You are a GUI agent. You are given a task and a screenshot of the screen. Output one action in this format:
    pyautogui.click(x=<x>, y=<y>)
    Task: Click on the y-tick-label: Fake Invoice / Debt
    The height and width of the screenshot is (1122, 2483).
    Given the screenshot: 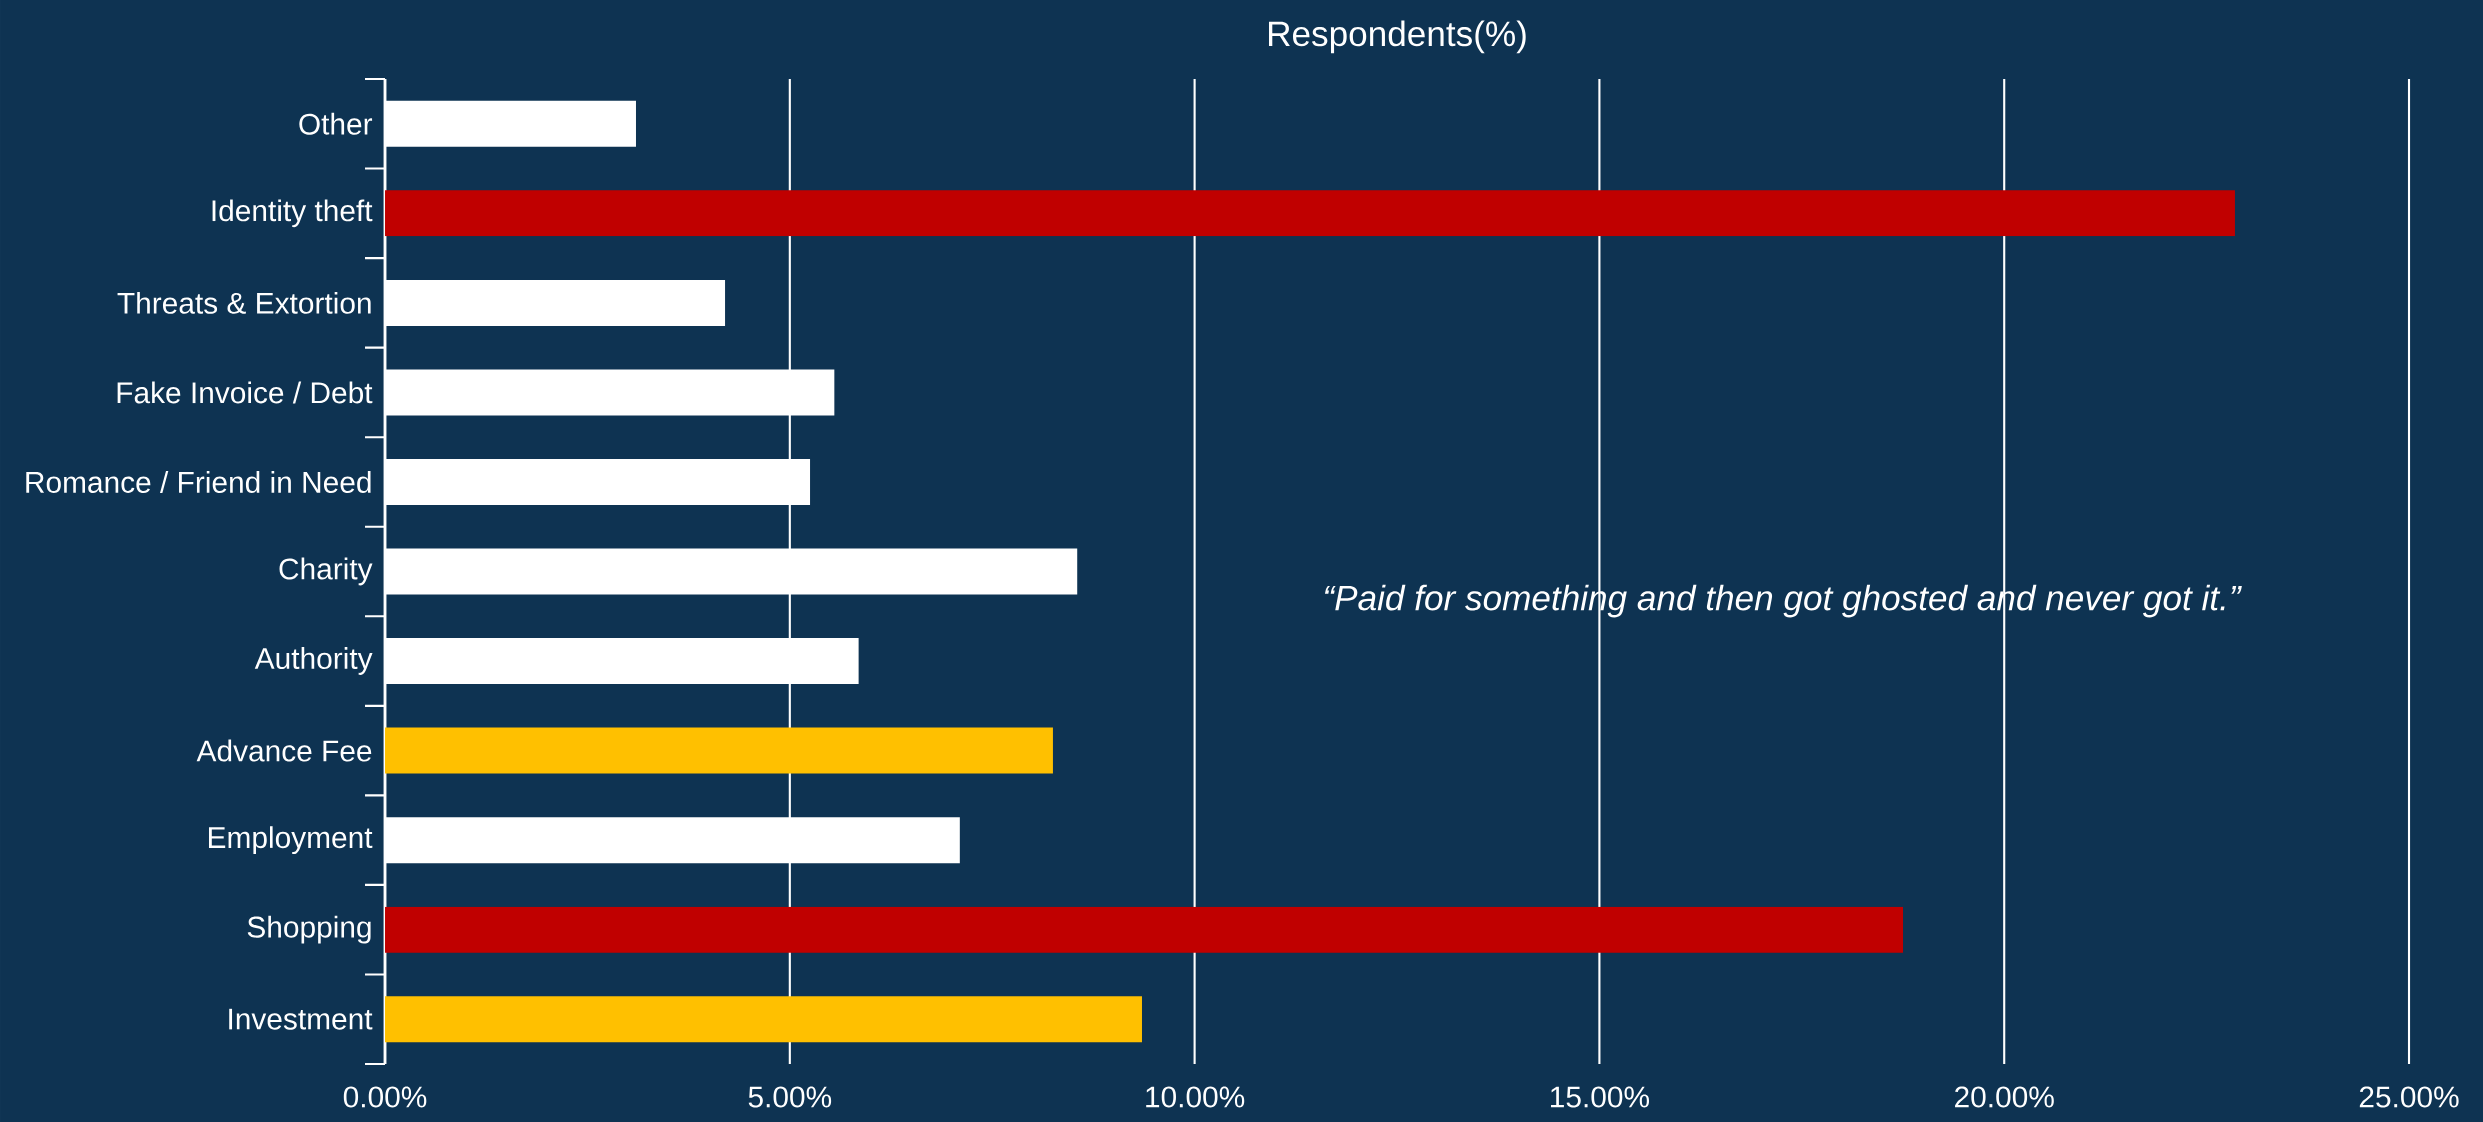 What is the action you would take?
    pyautogui.click(x=245, y=392)
    